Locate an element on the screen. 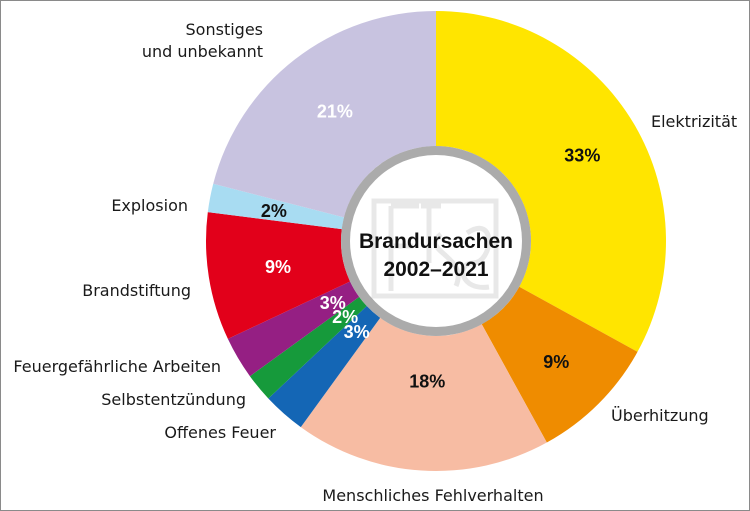 Image resolution: width=750 pixels, height=511 pixels. value-label-menschliches-fehlverhalten: 18% is located at coordinates (427, 382).